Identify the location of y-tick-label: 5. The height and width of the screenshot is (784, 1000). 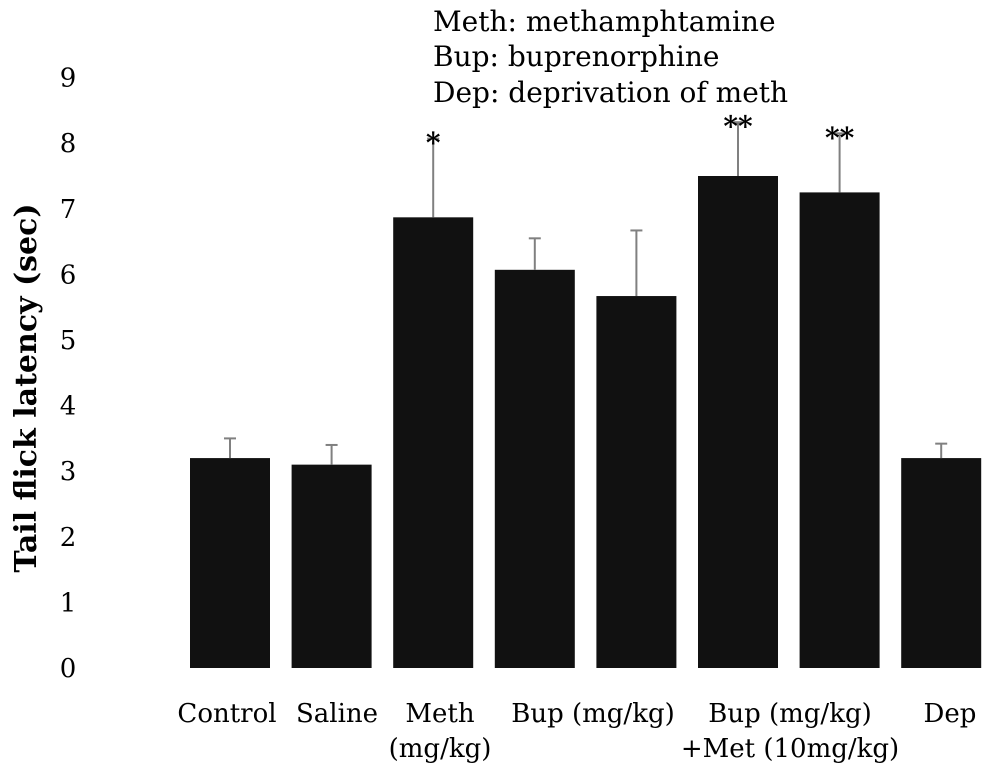
(68, 341).